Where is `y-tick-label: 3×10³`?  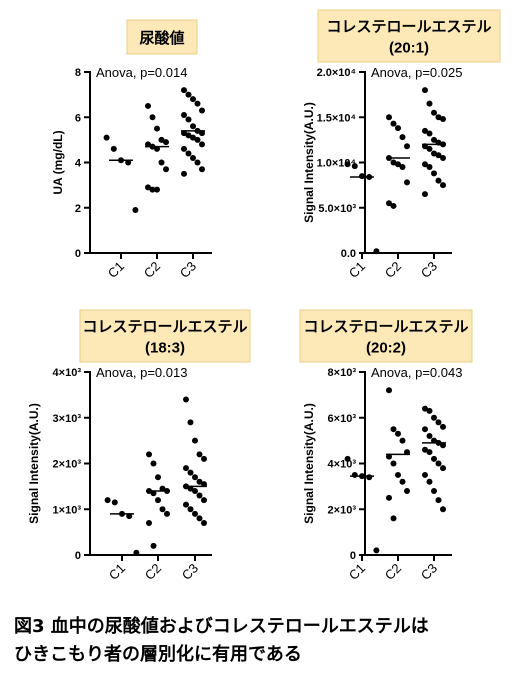 y-tick-label: 3×10³ is located at coordinates (67, 419).